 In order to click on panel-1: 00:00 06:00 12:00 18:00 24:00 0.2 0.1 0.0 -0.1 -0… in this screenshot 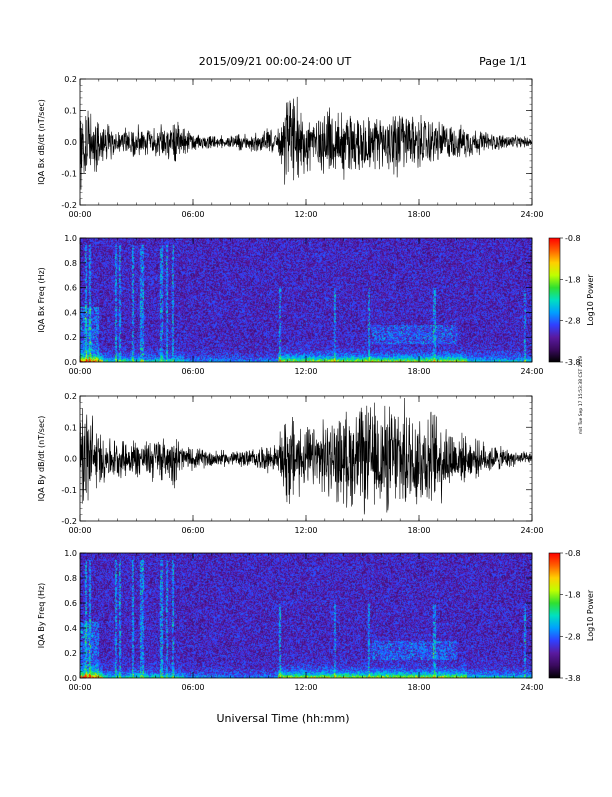, I will do `click(290, 147)`.